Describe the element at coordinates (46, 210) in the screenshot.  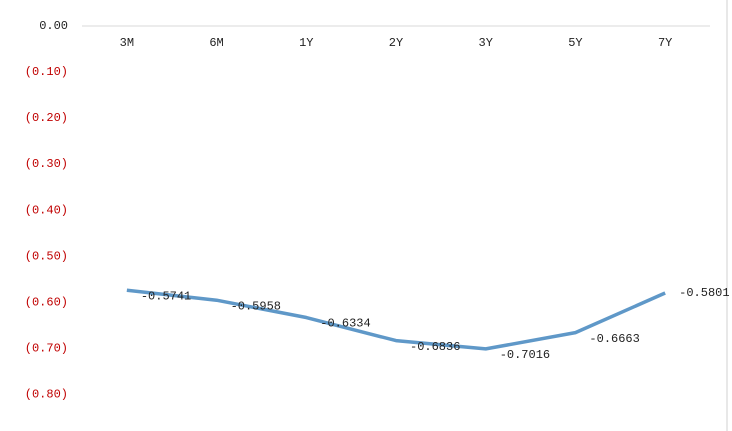
I see `y-tick-label: (0.40)` at that location.